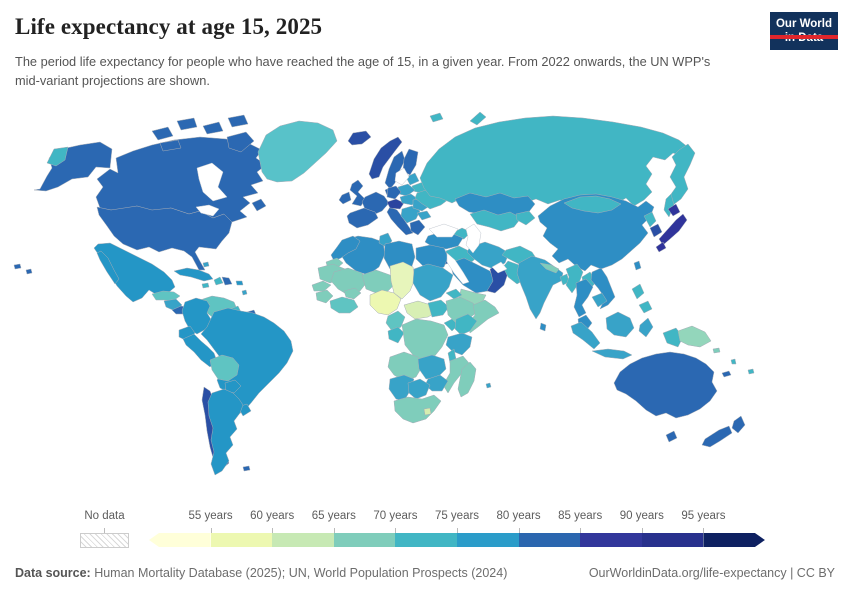 The image size is (850, 600). I want to click on country-india, so click(540, 287).